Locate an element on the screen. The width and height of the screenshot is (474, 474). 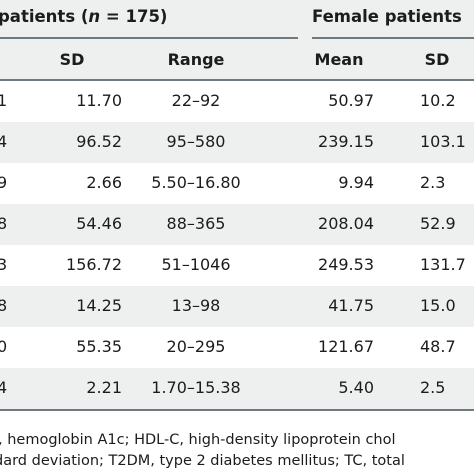
cell-female-mean: 41.75 is located at coordinates (351, 305).